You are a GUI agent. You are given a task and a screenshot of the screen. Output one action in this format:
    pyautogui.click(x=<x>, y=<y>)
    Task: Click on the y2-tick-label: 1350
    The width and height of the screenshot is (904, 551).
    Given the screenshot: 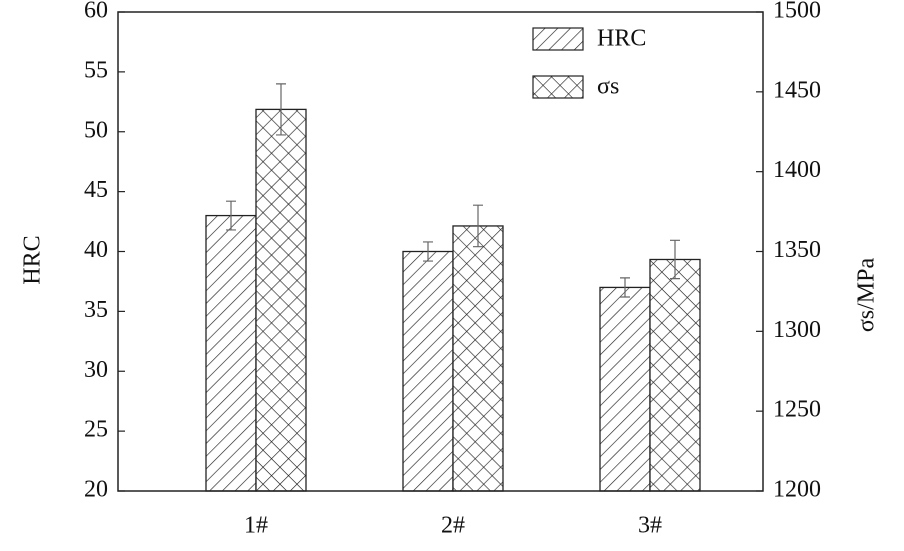 What is the action you would take?
    pyautogui.click(x=797, y=250)
    